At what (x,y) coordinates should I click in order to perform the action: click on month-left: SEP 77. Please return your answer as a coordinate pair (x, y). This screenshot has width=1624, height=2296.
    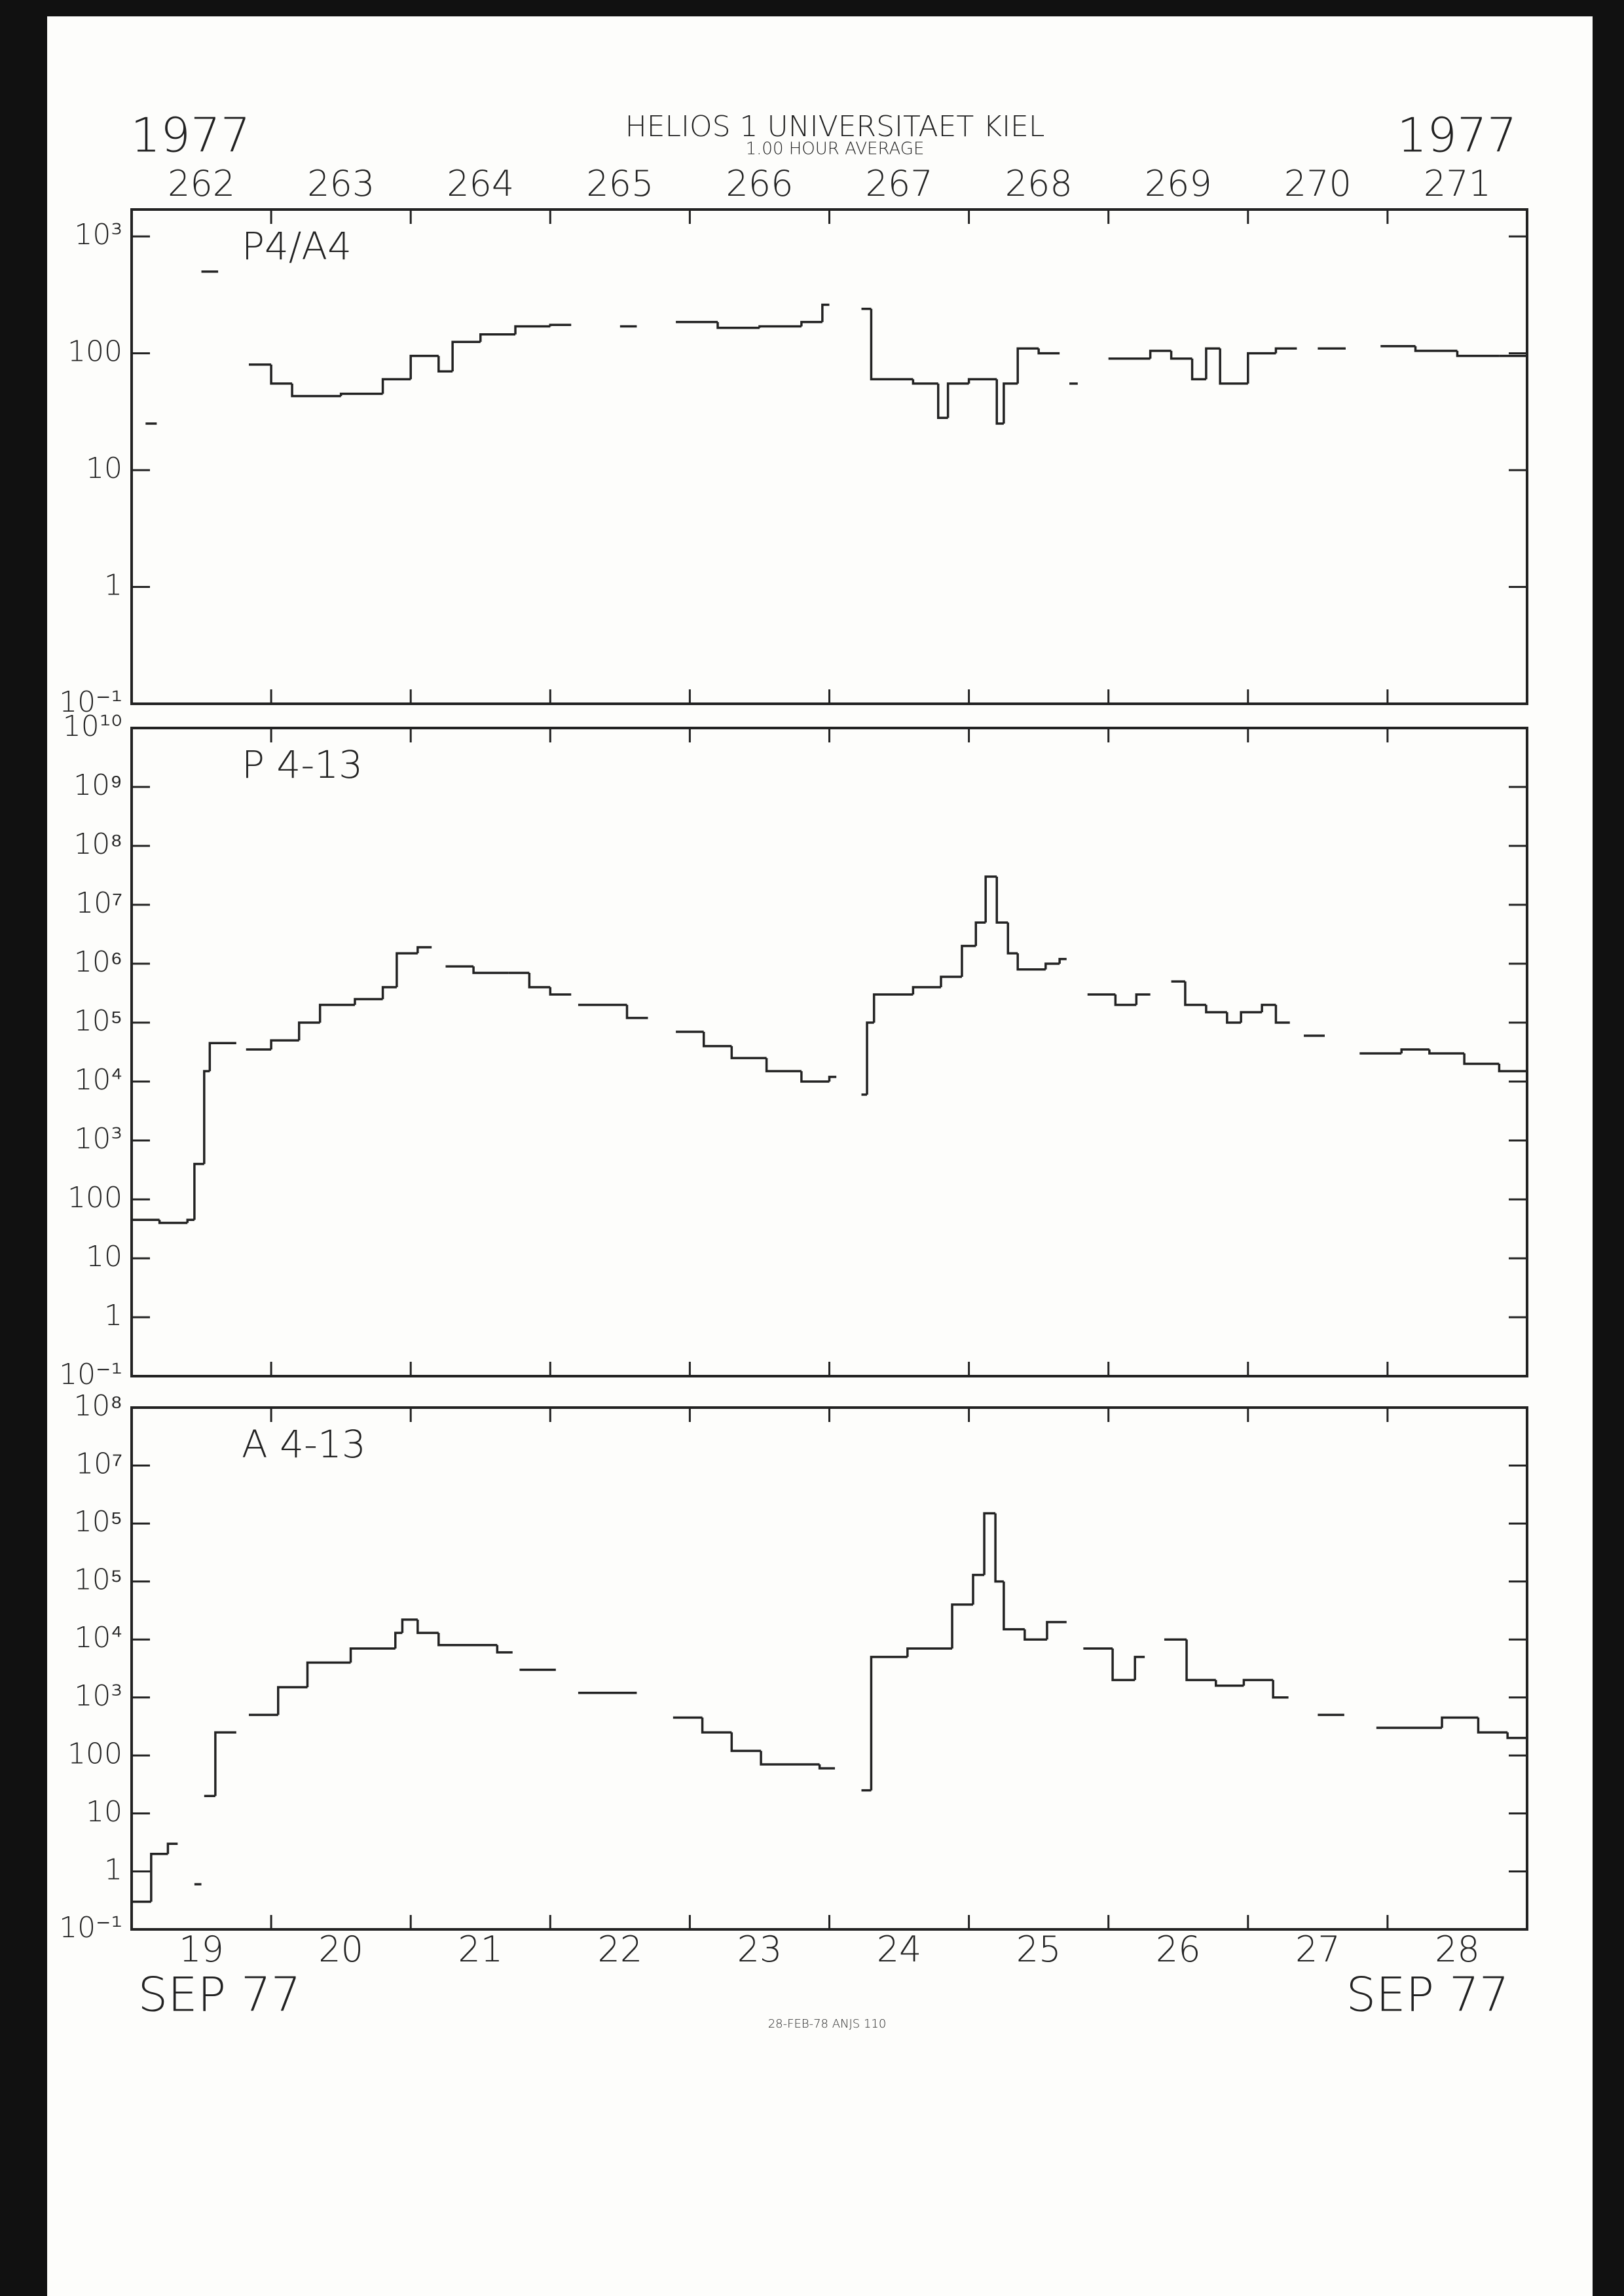
    Looking at the image, I should click on (219, 1994).